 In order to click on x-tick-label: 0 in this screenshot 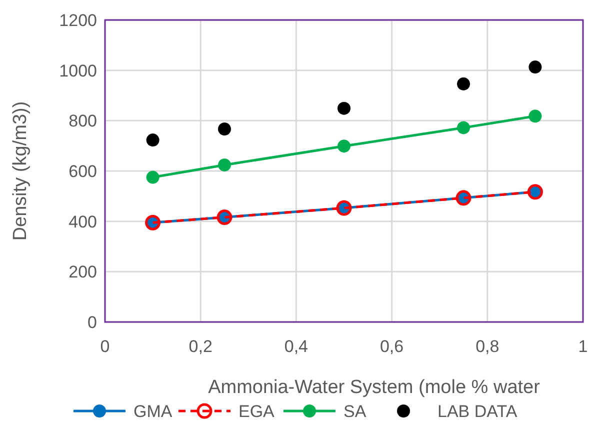, I will do `click(105, 346)`.